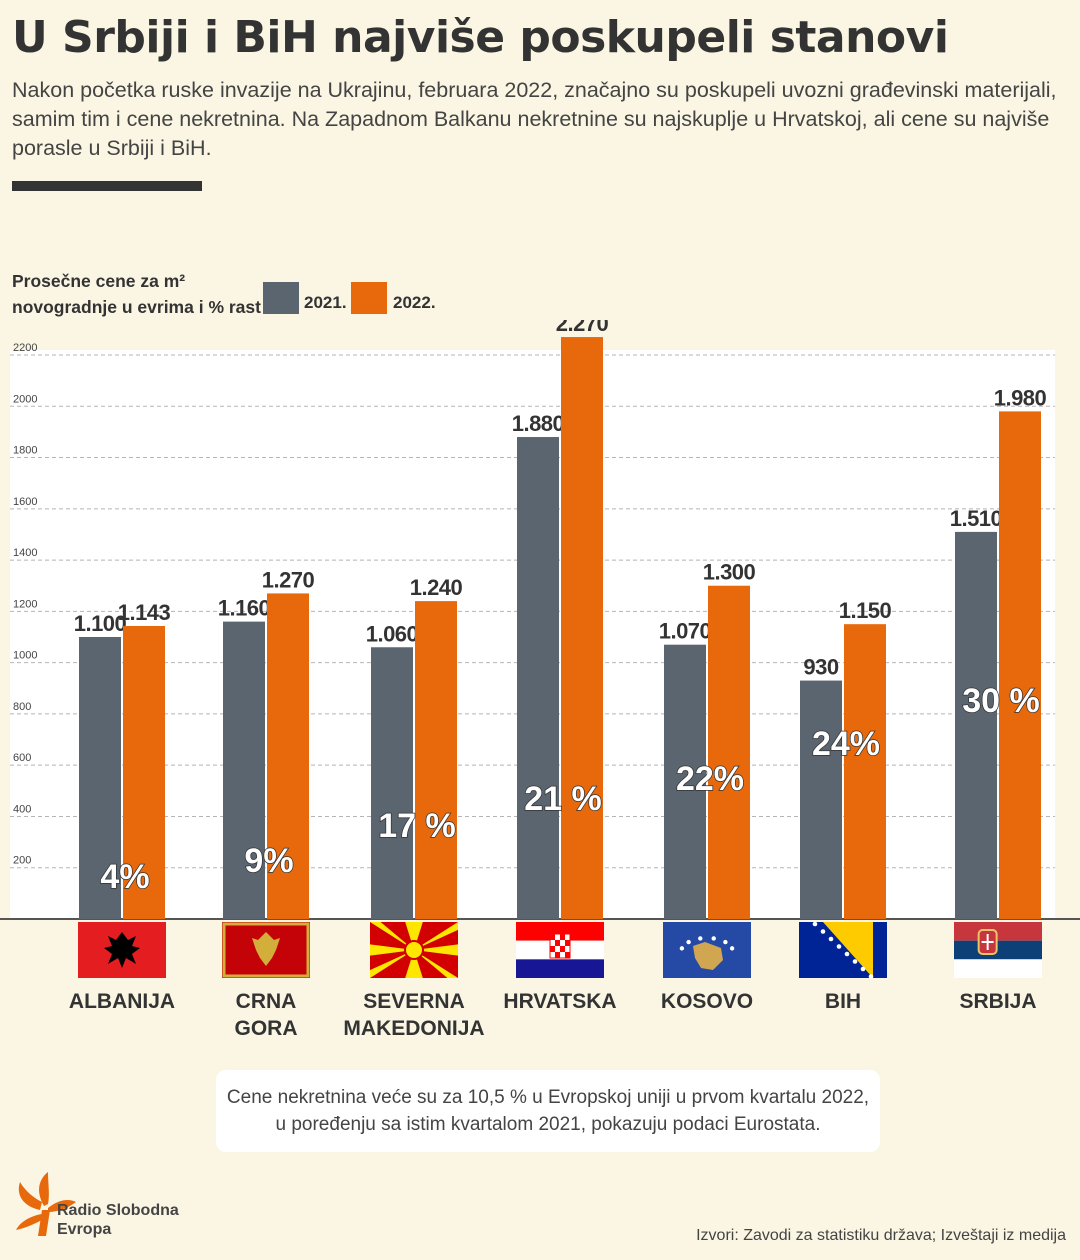 The image size is (1080, 1260). I want to click on legend-swatch-2022, so click(369, 298).